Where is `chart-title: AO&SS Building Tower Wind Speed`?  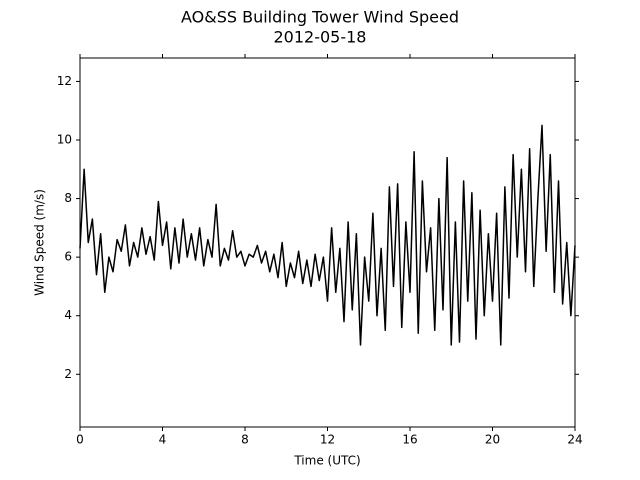 chart-title: AO&SS Building Tower Wind Speed is located at coordinates (320, 17).